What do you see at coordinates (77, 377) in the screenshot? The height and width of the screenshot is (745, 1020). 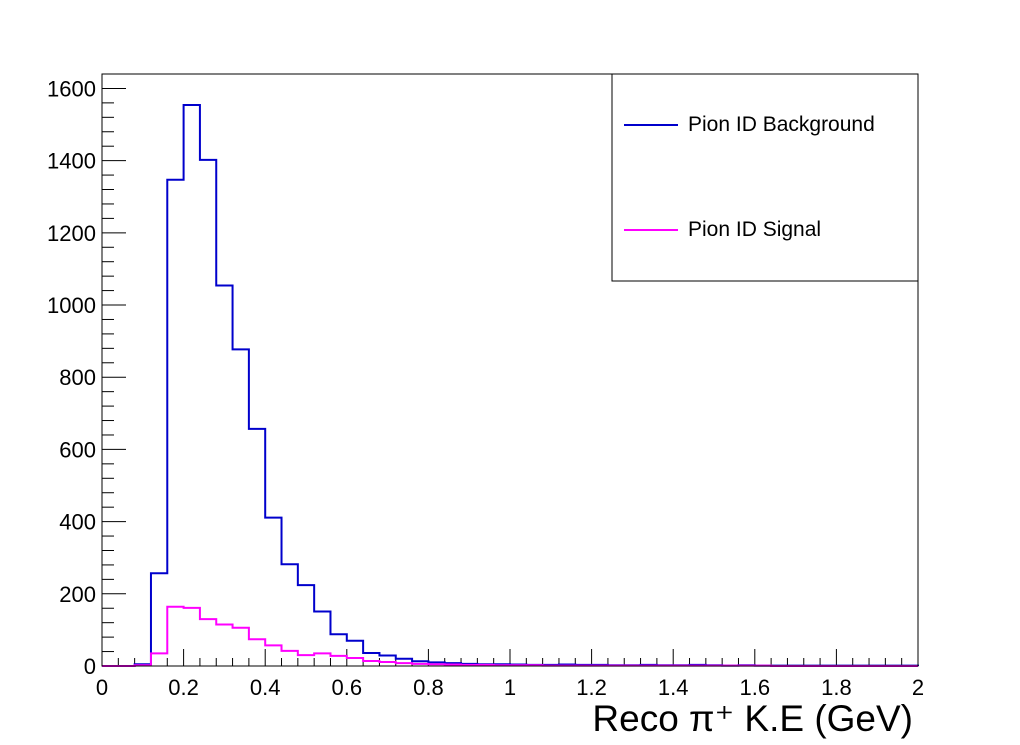 I see `y-tick-label: 800` at bounding box center [77, 377].